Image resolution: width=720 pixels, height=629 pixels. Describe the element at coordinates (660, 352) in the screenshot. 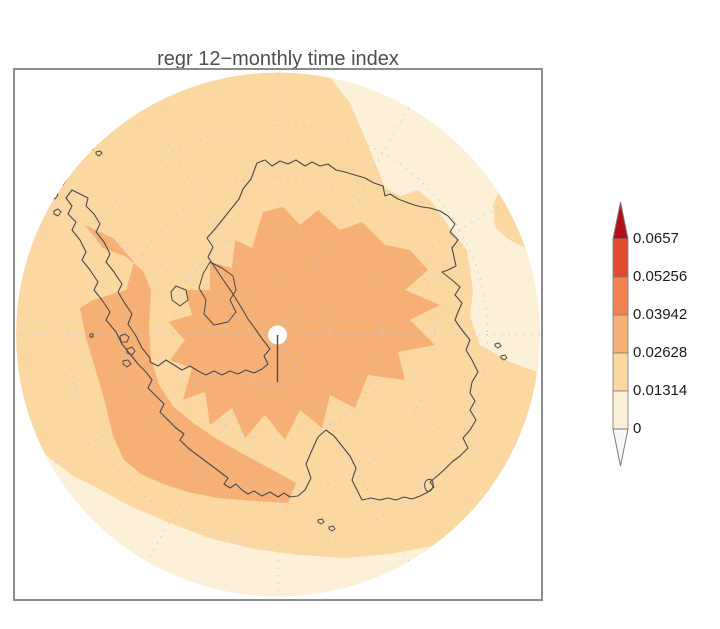

I see `colorbar-tick-label: 0.02628` at that location.